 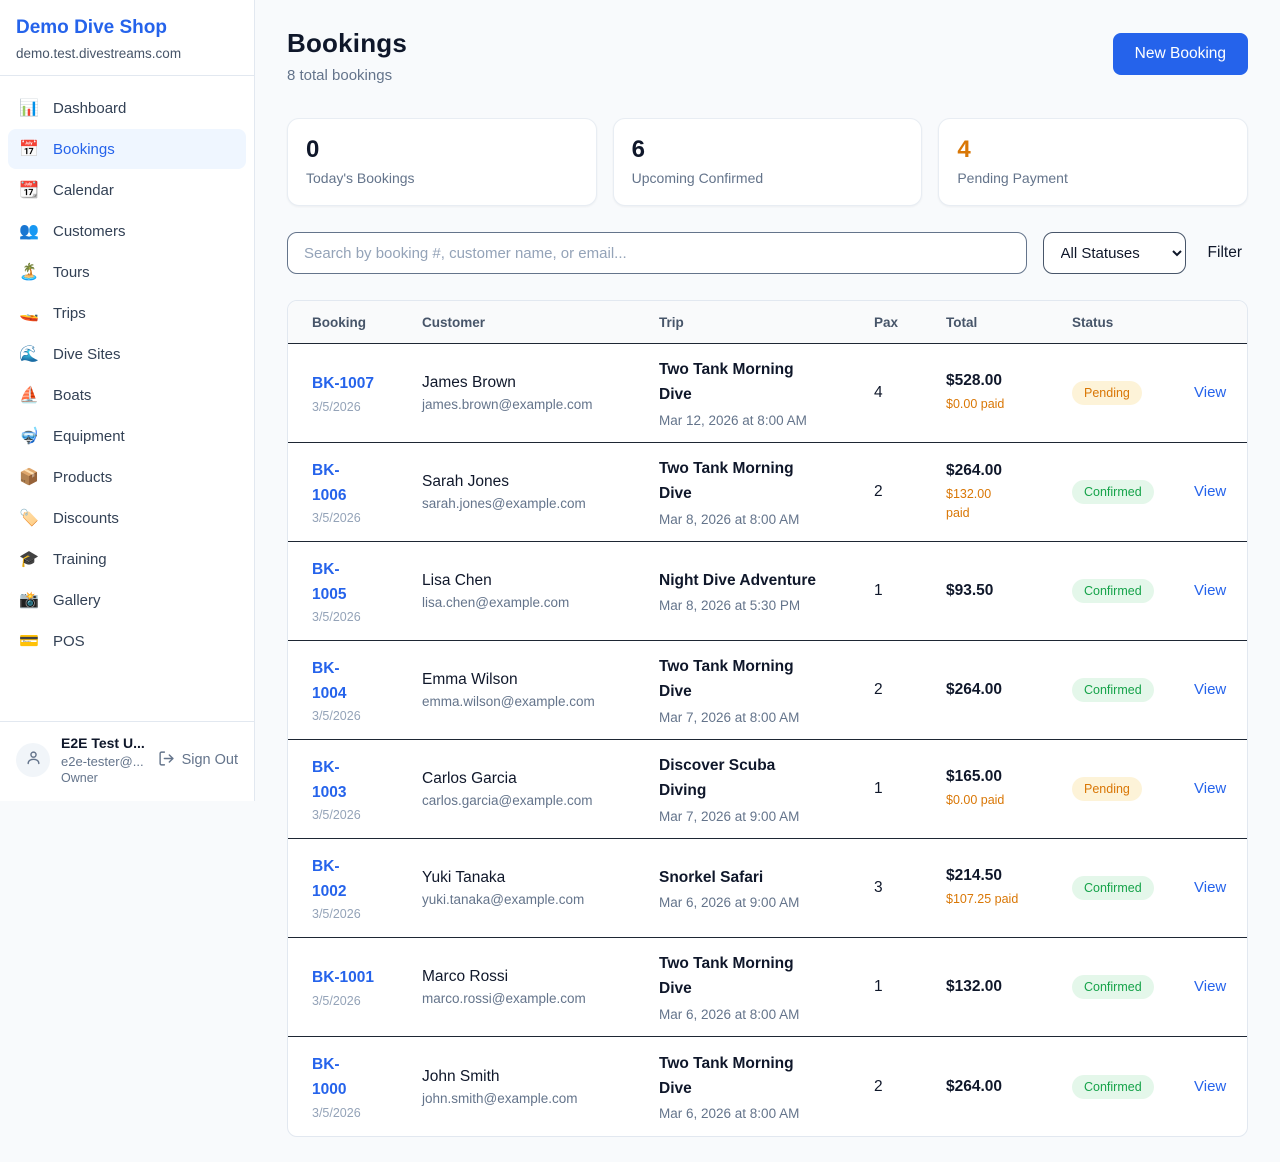 What do you see at coordinates (127, 559) in the screenshot?
I see `sidebar-item-training: 🎓 Training` at bounding box center [127, 559].